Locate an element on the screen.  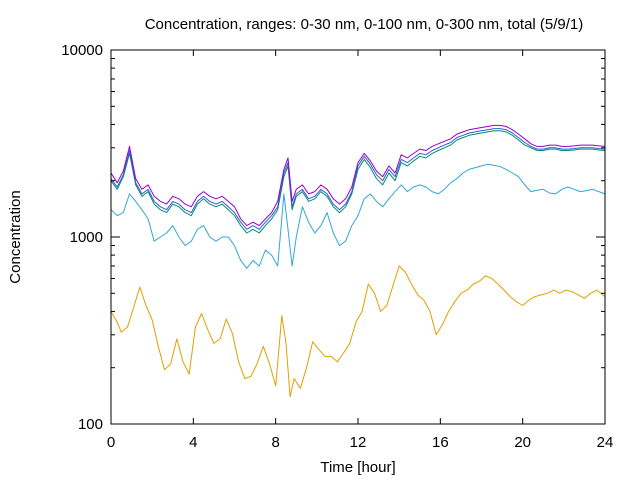
x-tick-label: 20 is located at coordinates (522, 442).